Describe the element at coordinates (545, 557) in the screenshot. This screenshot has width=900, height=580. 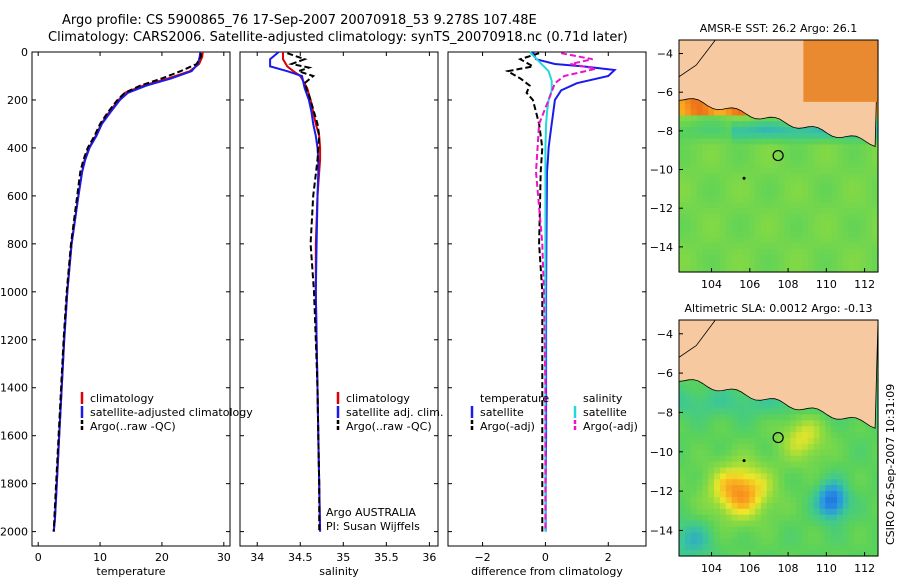
I see `difference-xtick-label: 0` at that location.